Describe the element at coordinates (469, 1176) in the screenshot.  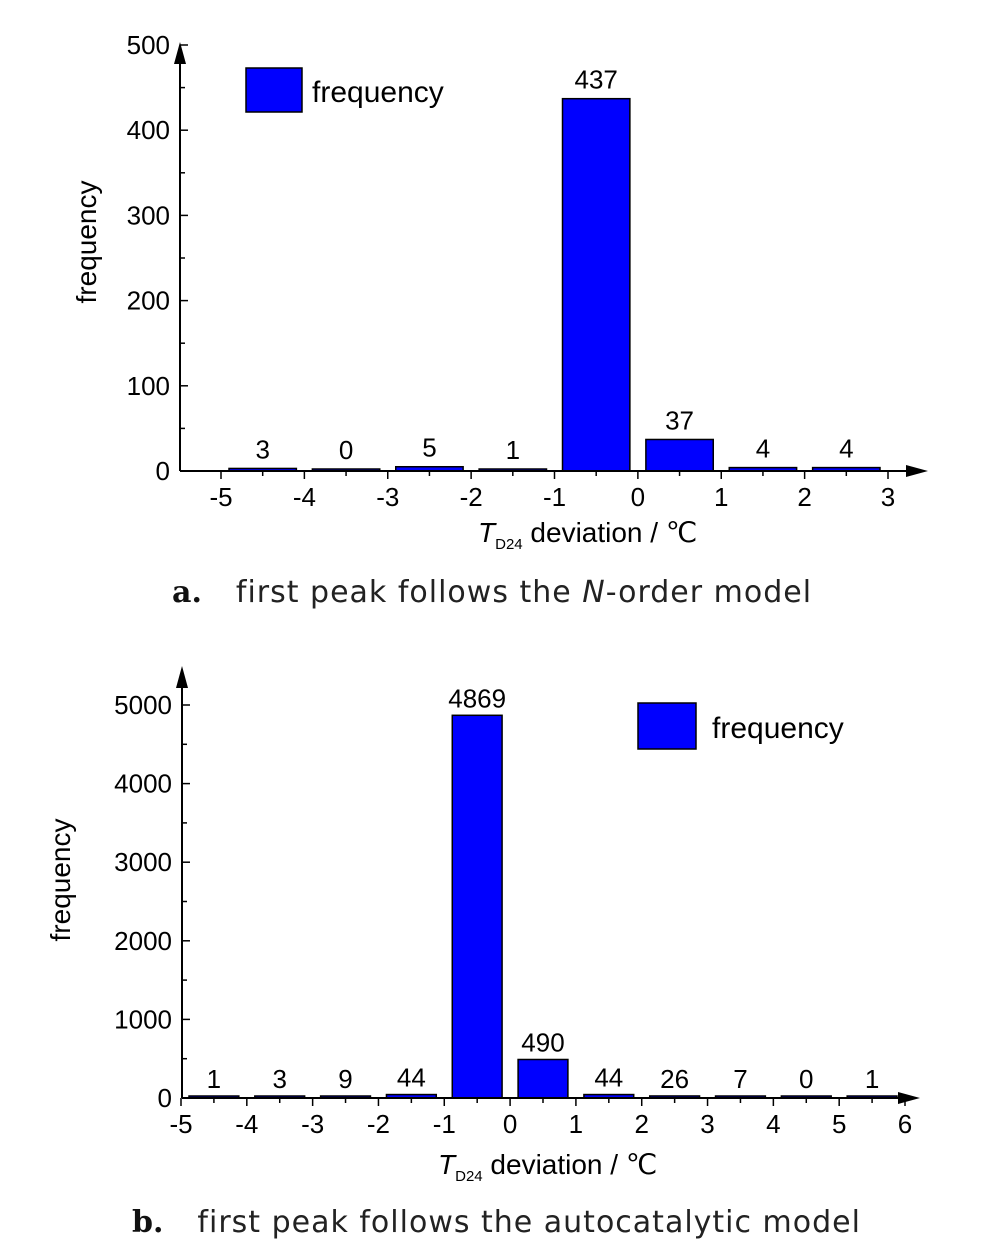
I see `panel-b-x-axis-subscript: D24` at that location.